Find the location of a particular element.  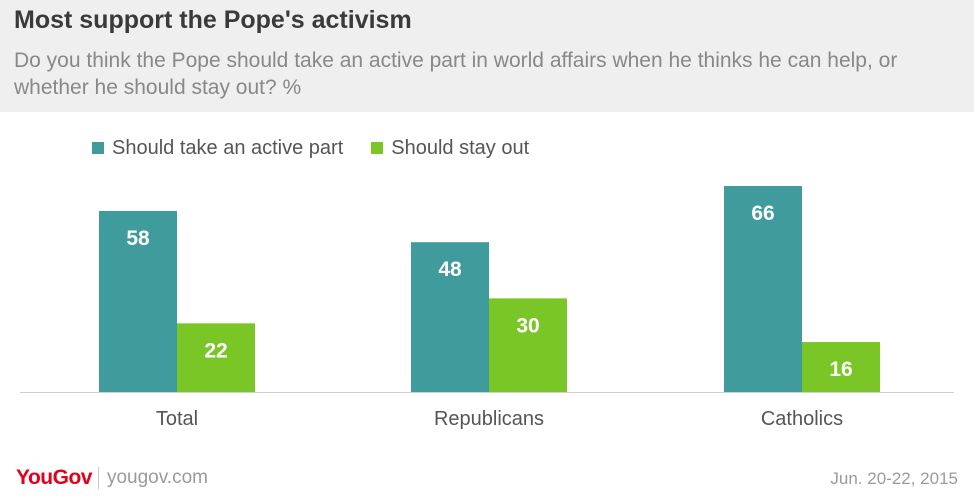

footer-divider is located at coordinates (98, 478).